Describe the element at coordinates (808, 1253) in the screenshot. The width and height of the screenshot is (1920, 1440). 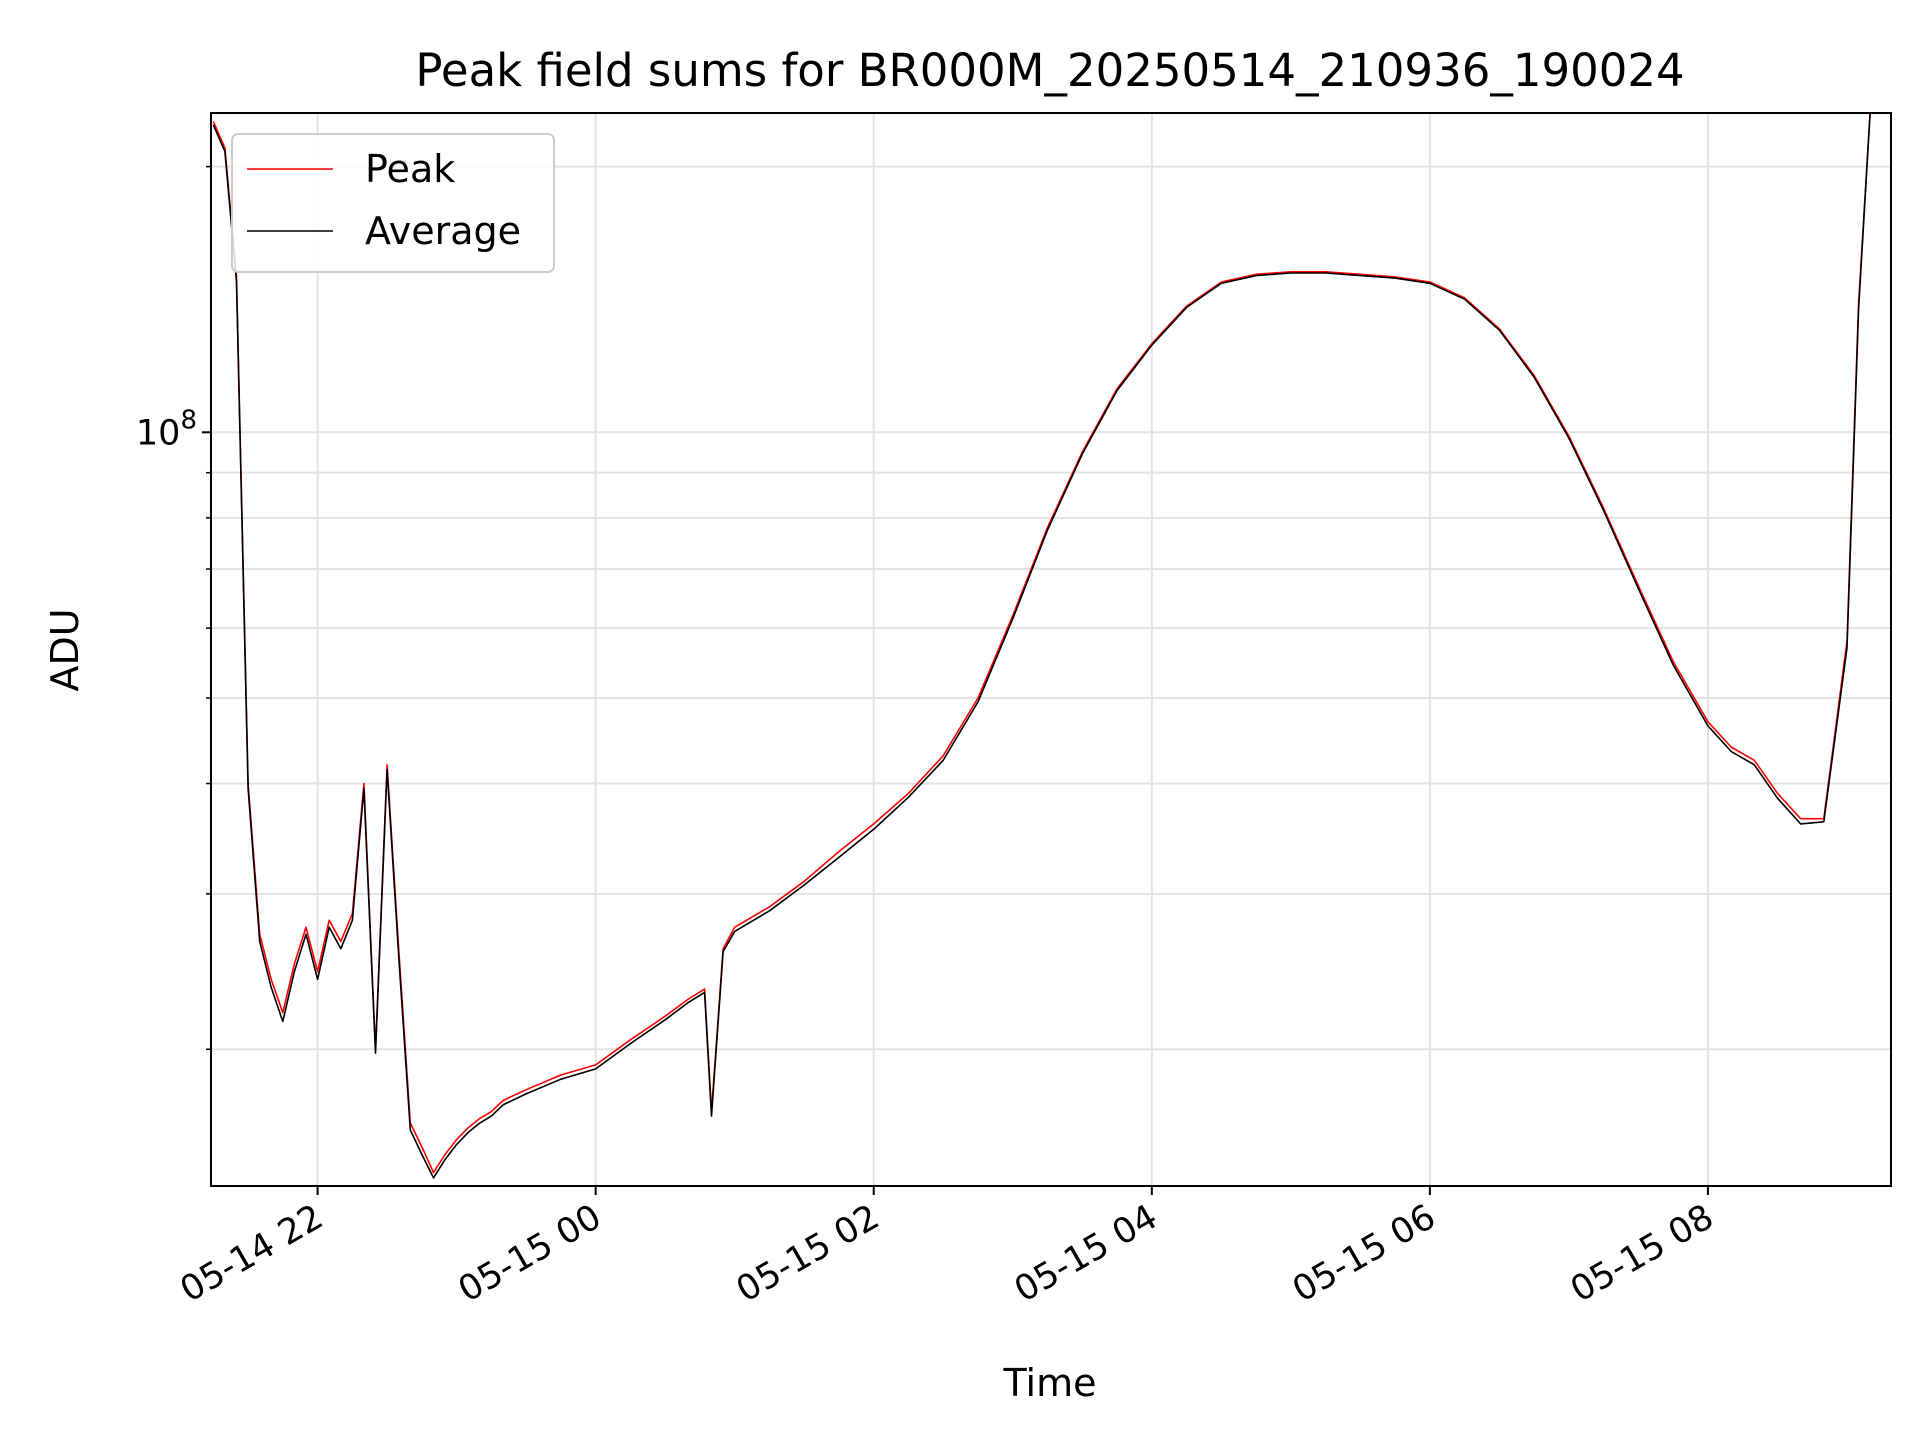
I see `x-tick-label: 05-15 02` at that location.